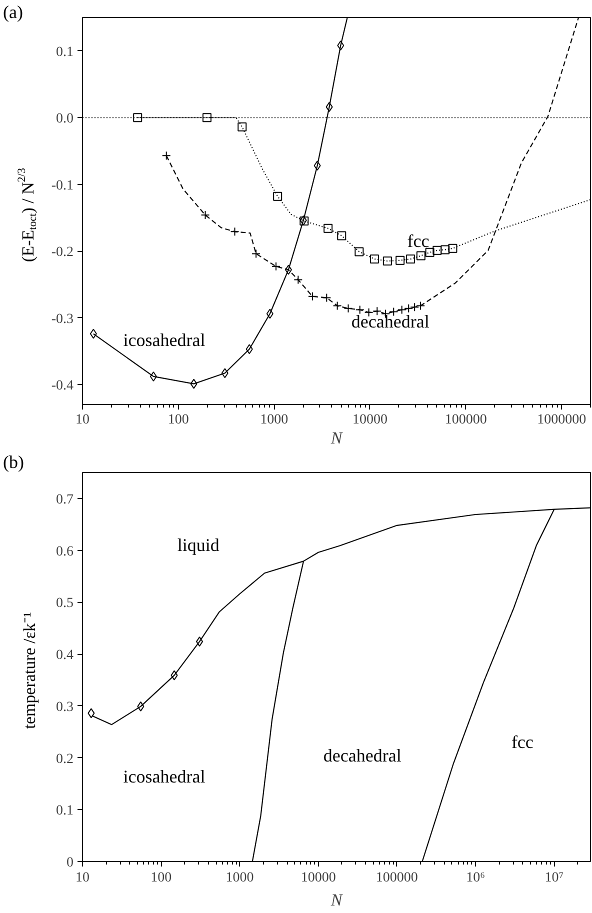 This screenshot has height=913, width=592. I want to click on x-tick-label: 1000000, so click(561, 420).